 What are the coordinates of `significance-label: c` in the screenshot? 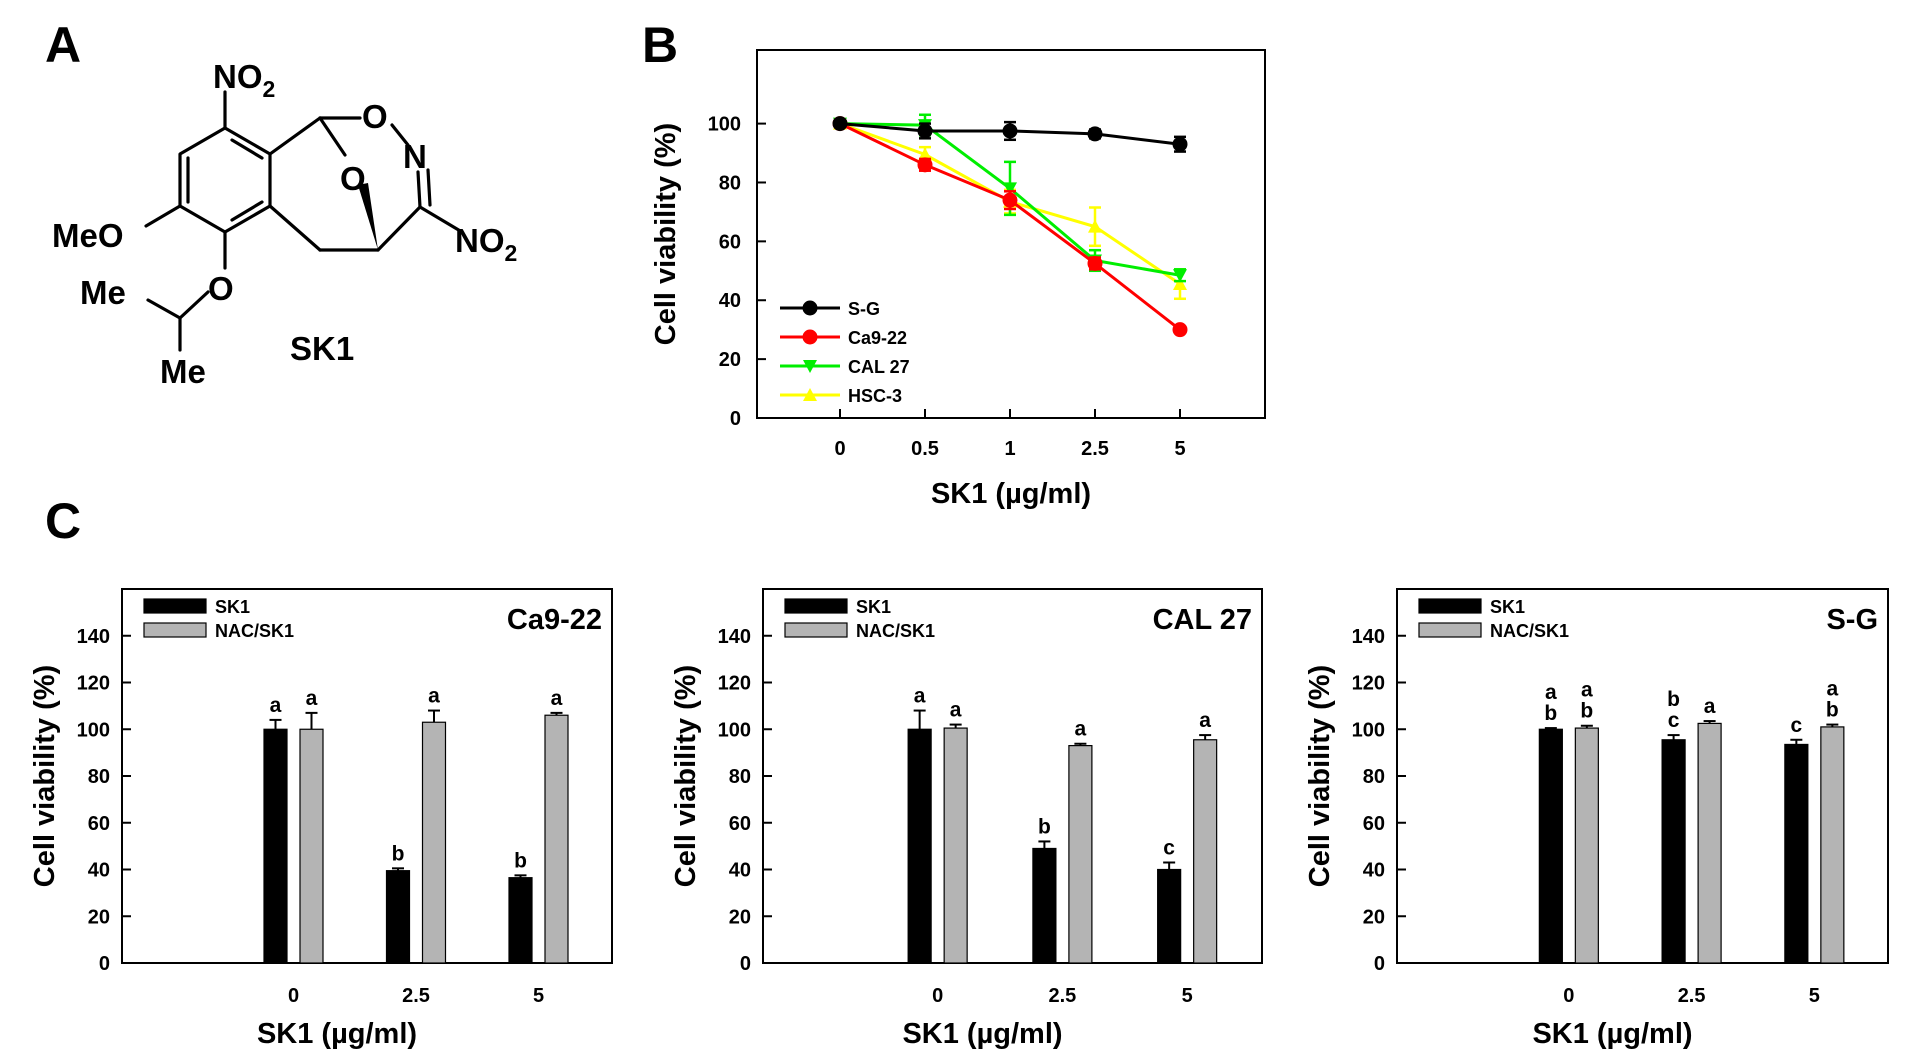 It's located at (1169, 847).